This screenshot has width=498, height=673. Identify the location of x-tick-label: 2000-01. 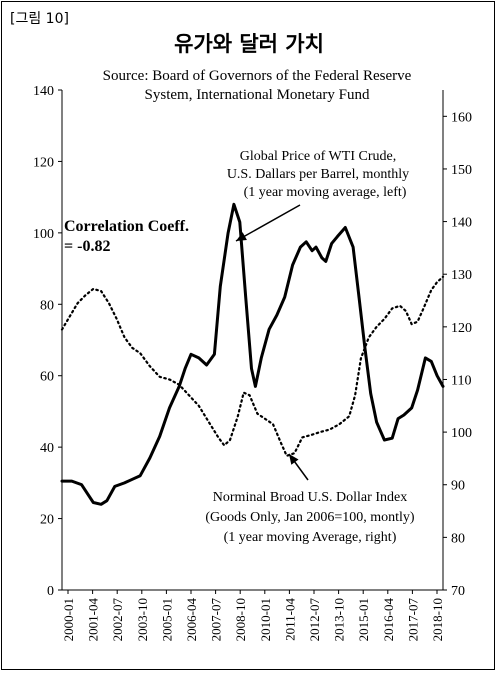
(68, 619).